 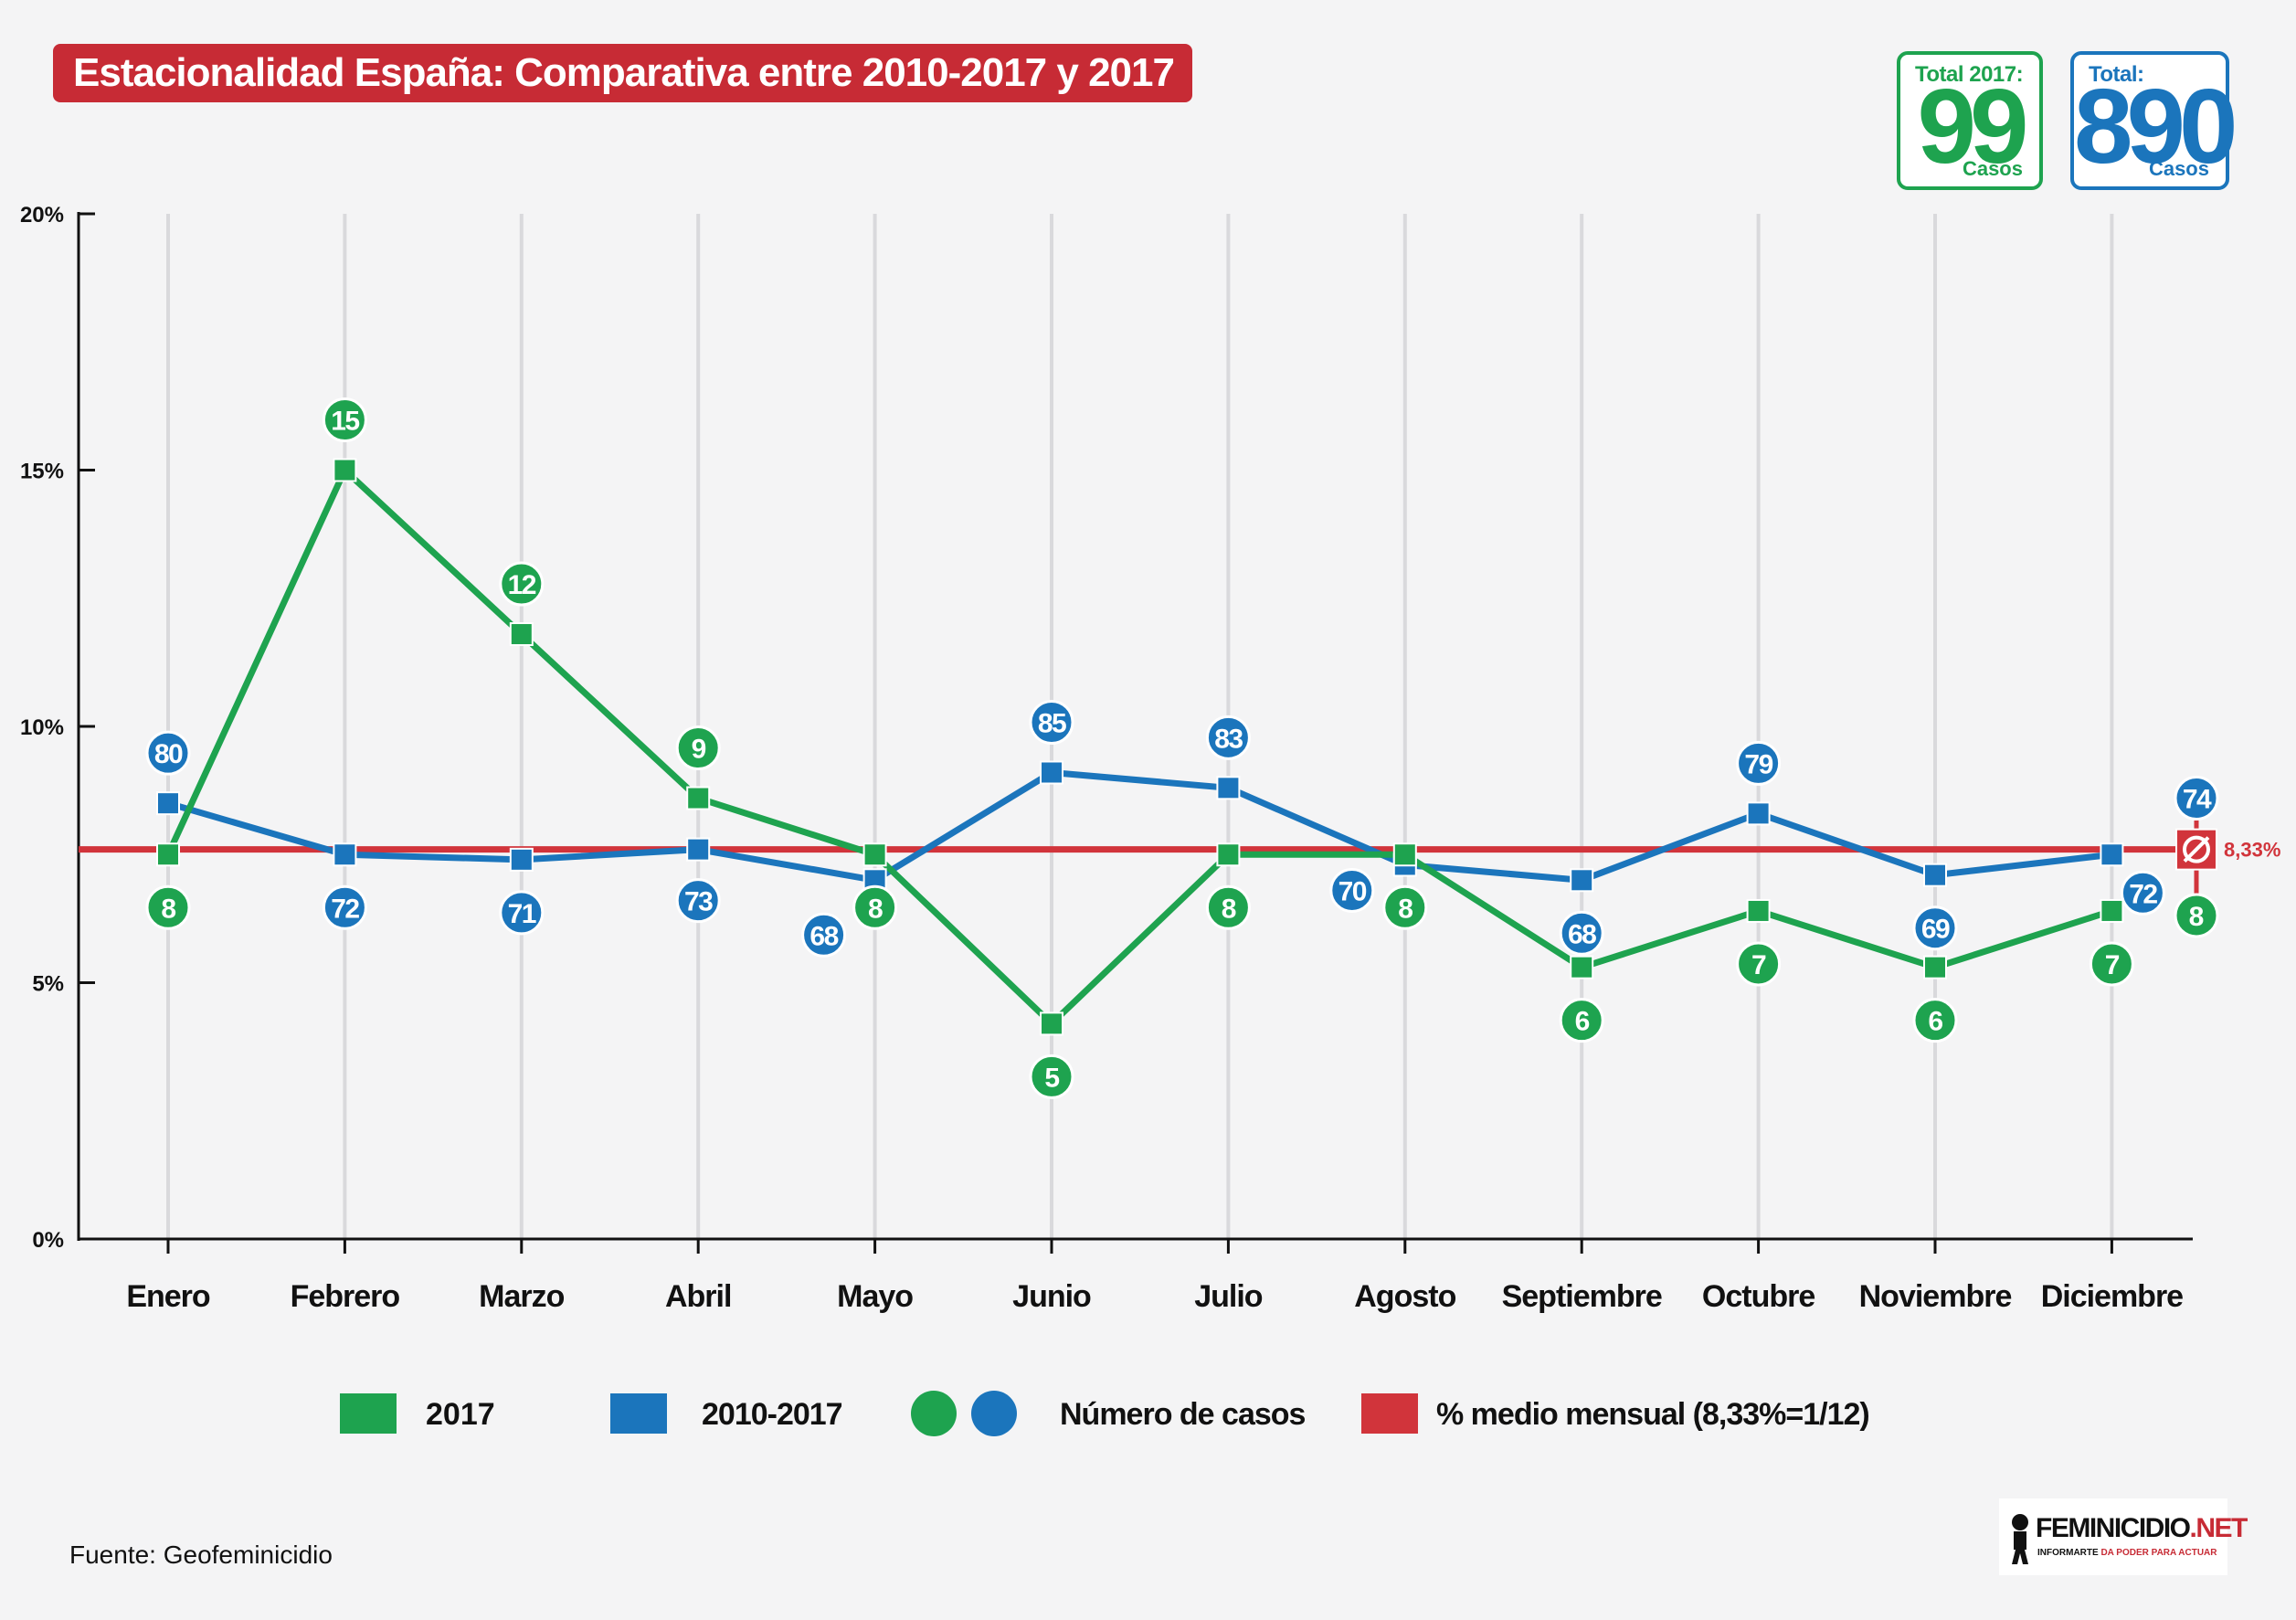 I want to click on case-count-label: 72, so click(x=2143, y=894).